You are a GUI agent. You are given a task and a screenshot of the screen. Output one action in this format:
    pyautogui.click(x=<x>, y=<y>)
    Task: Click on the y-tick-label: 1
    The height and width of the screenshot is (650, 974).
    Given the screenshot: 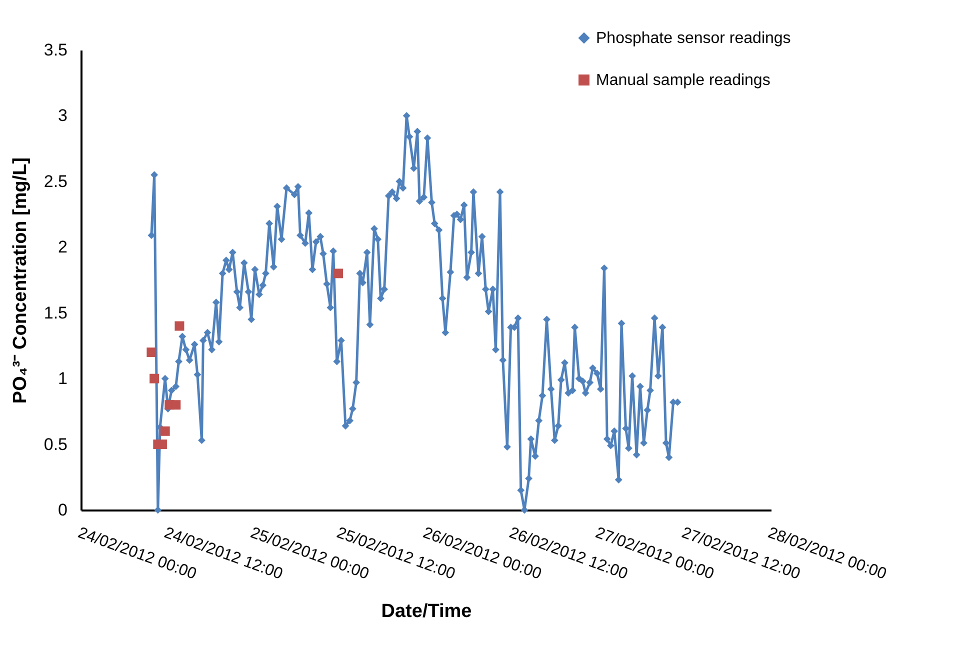 What is the action you would take?
    pyautogui.click(x=63, y=378)
    